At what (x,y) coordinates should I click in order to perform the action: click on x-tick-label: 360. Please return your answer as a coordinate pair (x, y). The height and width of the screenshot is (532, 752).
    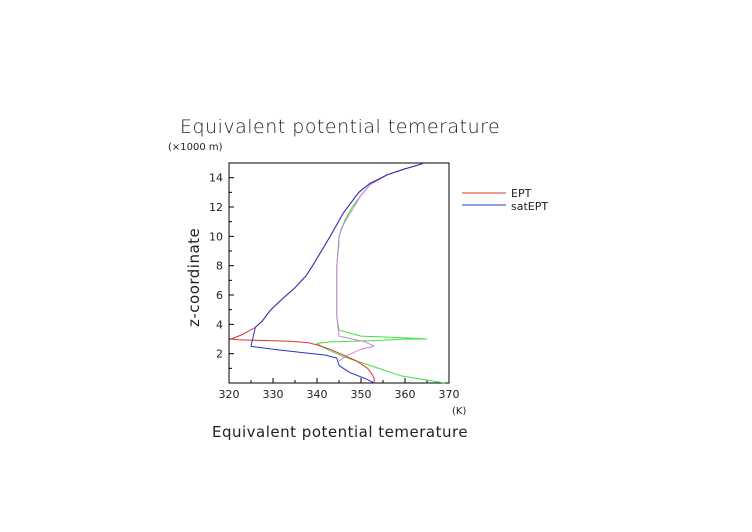
    Looking at the image, I should click on (405, 394).